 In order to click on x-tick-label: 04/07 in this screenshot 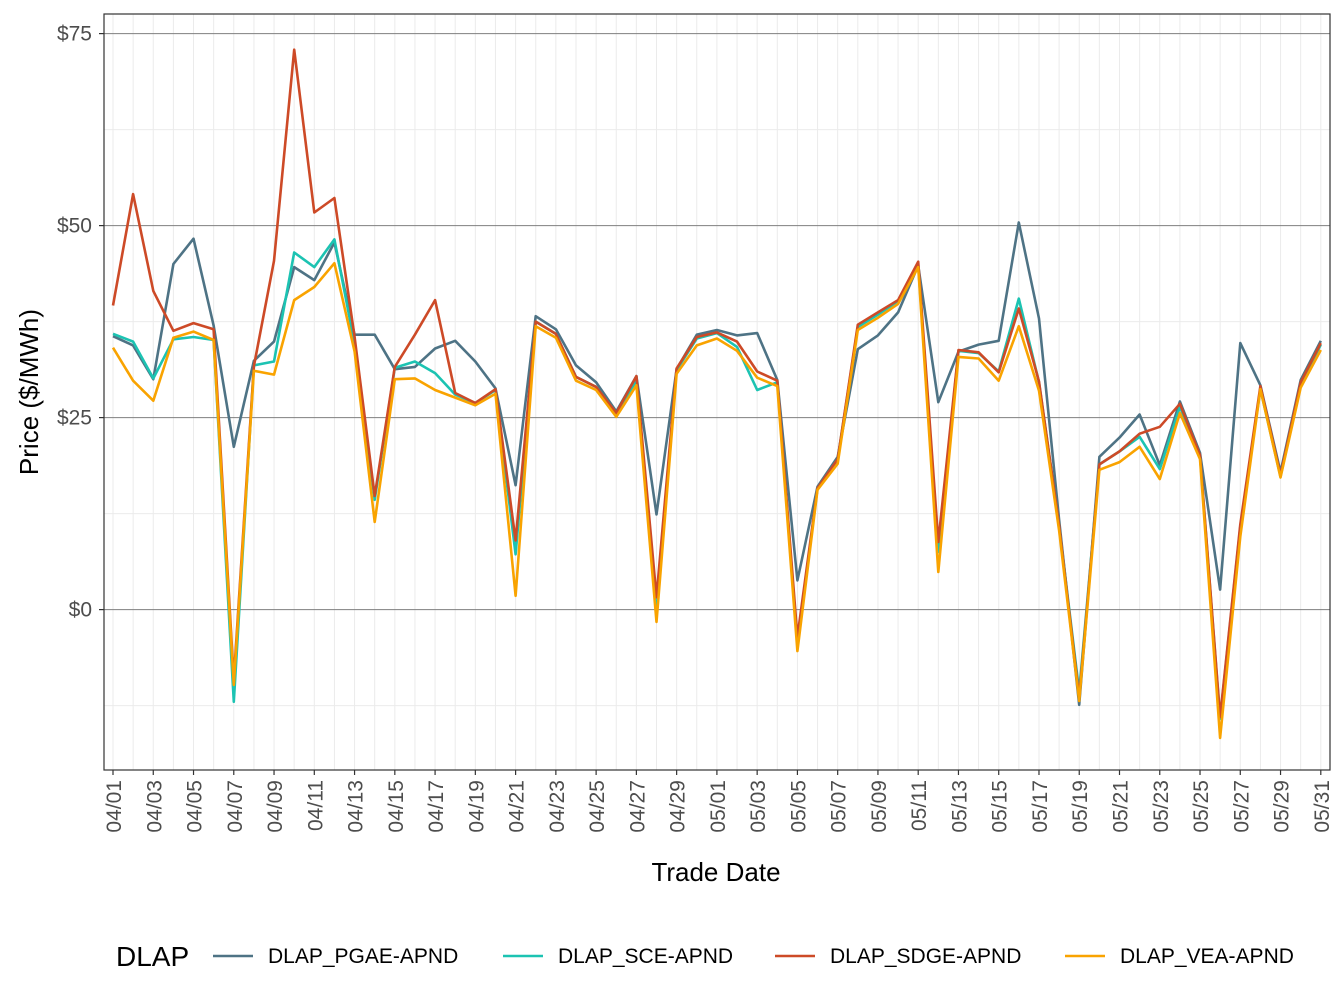, I will do `click(235, 806)`.